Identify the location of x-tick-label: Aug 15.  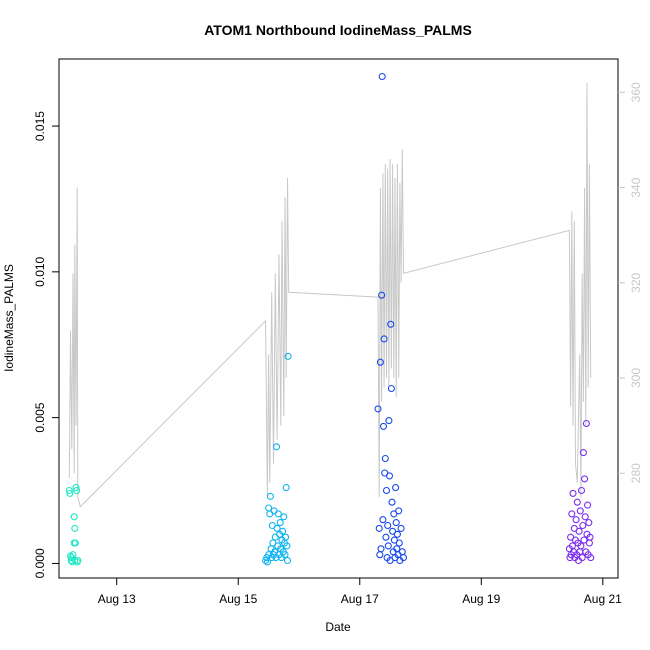
(238, 599).